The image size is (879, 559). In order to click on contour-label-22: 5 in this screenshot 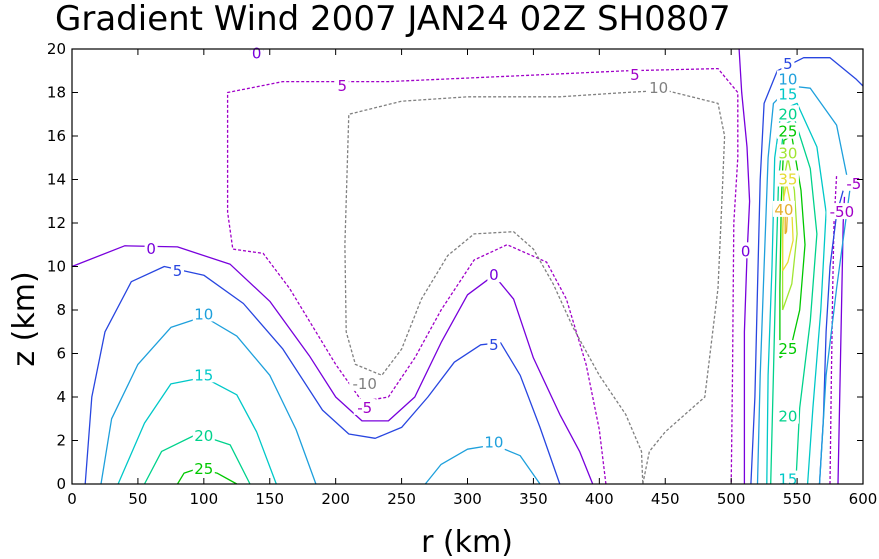, I will do `click(494, 345)`.